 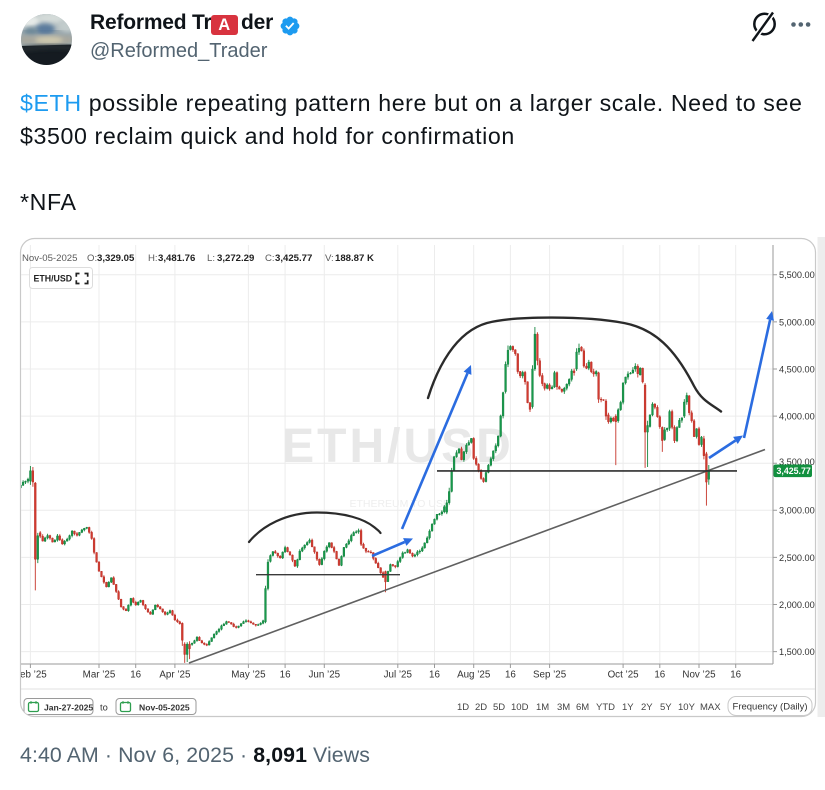 What do you see at coordinates (628, 707) in the screenshot?
I see `svg-text: 1Y` at bounding box center [628, 707].